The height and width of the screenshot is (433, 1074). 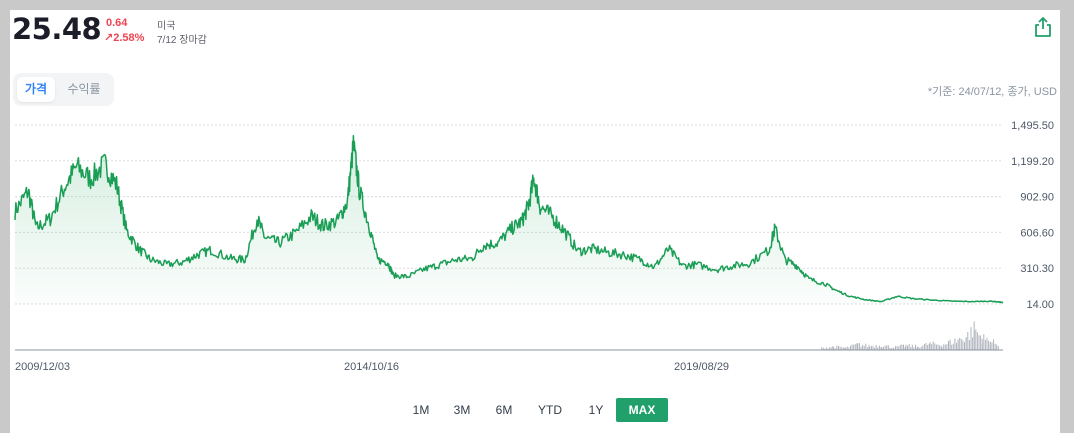 I want to click on y-tick-label: 1,199.20, so click(x=1032, y=162).